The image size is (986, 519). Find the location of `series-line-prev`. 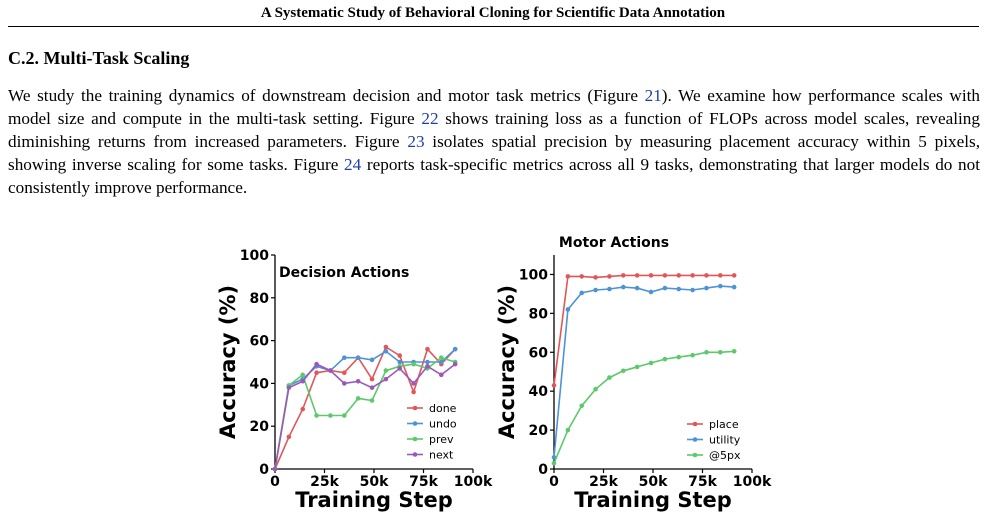

series-line-prev is located at coordinates (365, 413).